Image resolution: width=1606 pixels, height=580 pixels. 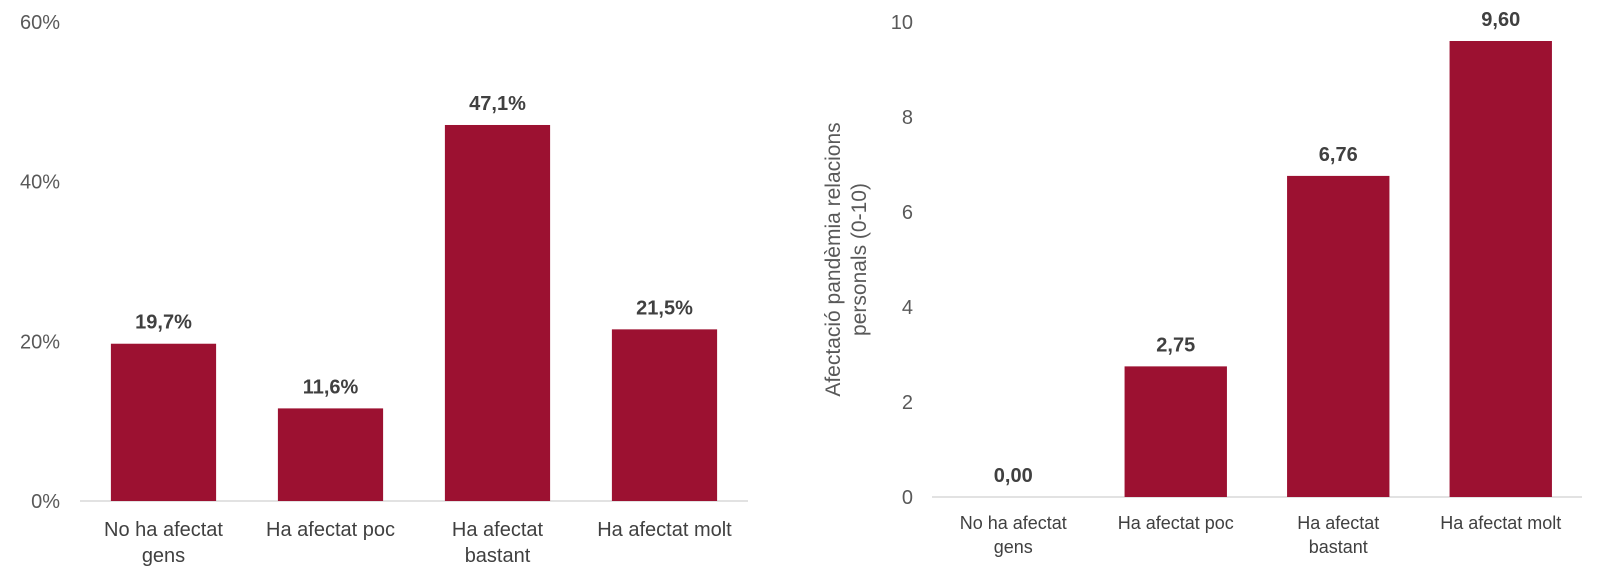 I want to click on y-tick-label: 0%, so click(x=45, y=502).